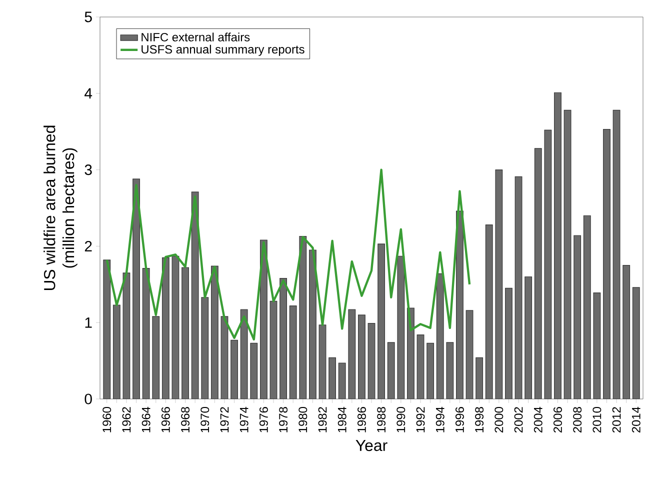 Image resolution: width=645 pixels, height=484 pixels. I want to click on y-tick-label: 0, so click(88, 399).